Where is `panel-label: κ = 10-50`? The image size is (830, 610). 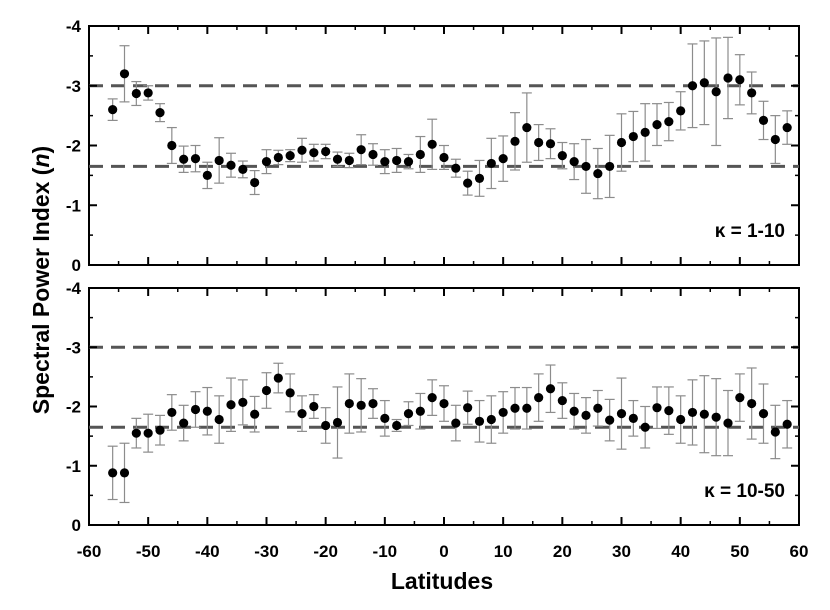 panel-label: κ = 10-50 is located at coordinates (744, 491).